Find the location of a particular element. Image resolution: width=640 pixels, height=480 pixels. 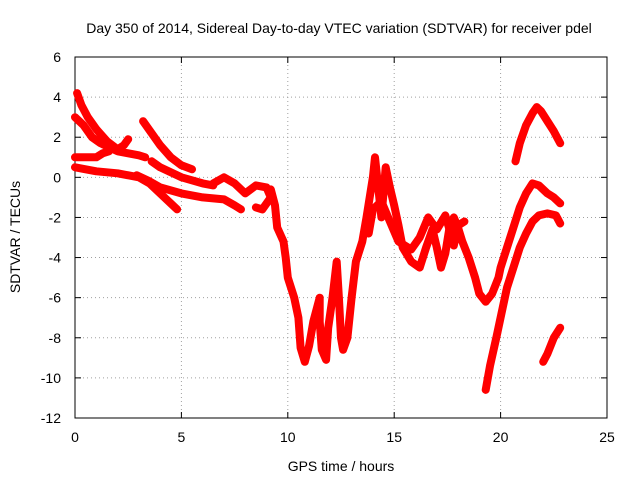

y-tick-label: 2 is located at coordinates (57, 137).